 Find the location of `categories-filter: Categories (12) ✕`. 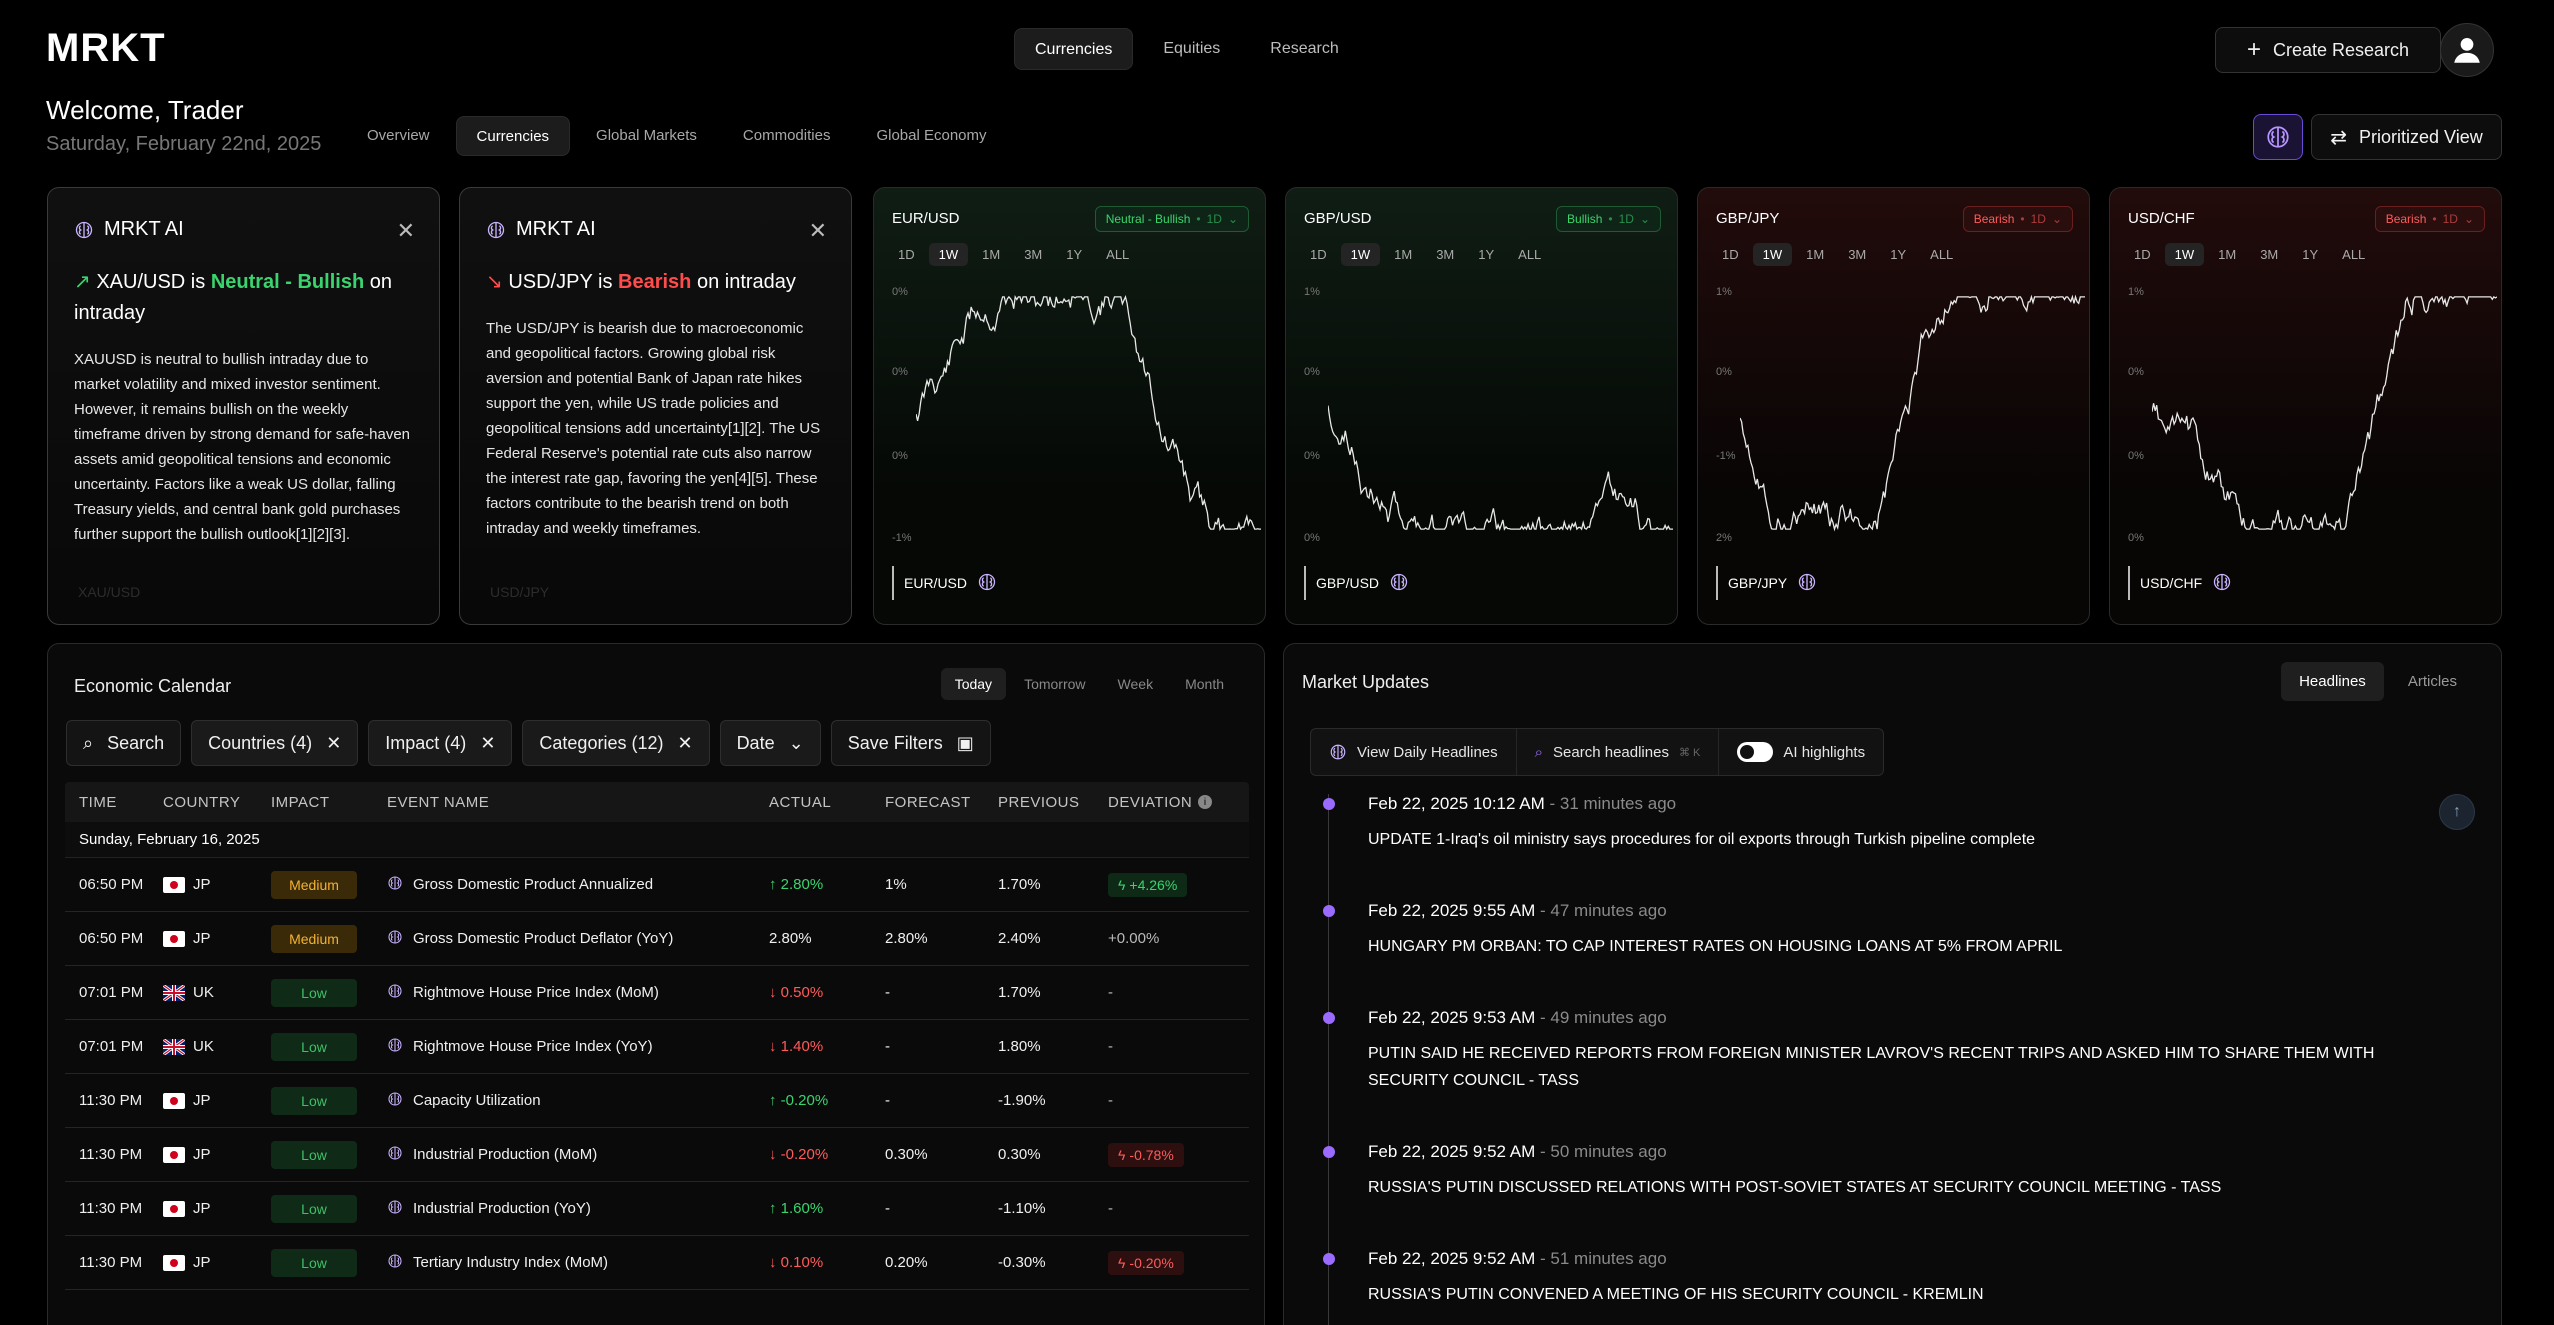

categories-filter: Categories (12) ✕ is located at coordinates (616, 743).